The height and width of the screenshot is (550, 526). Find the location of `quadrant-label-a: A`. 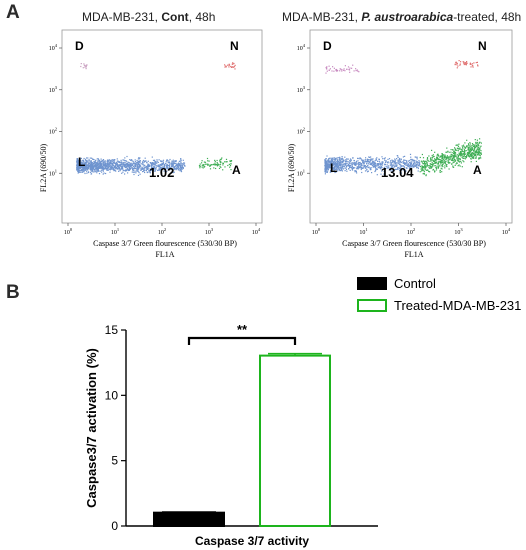

quadrant-label-a: A is located at coordinates (236, 170).